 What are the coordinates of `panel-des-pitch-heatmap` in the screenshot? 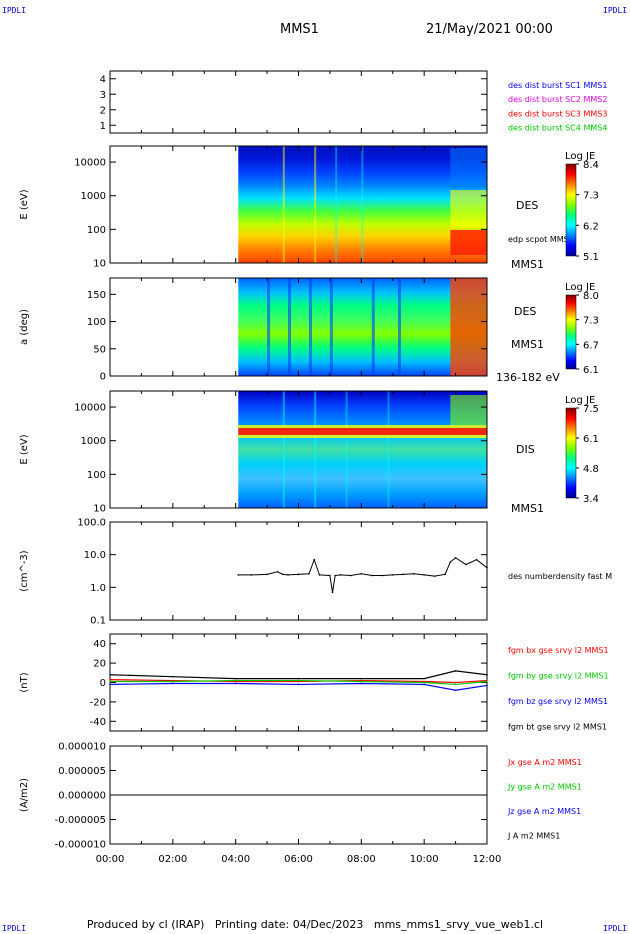 It's located at (362, 327).